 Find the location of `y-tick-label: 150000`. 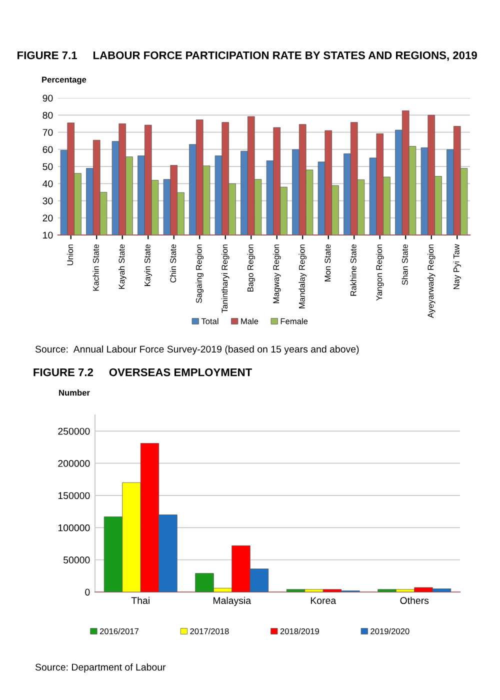

y-tick-label: 150000 is located at coordinates (74, 496).